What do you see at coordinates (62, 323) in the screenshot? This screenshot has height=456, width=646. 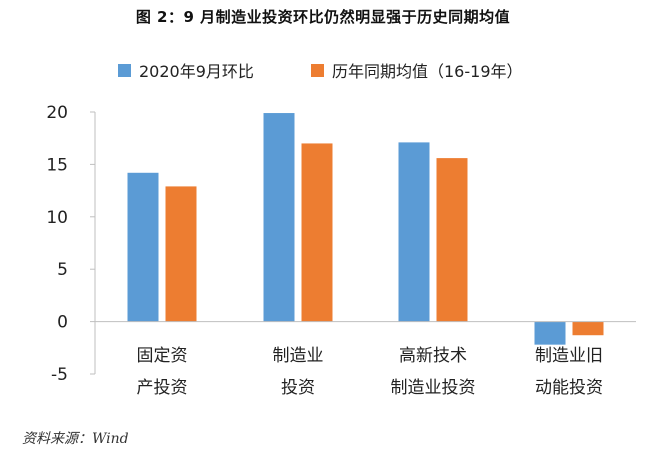 I see `y-tick-label: 0` at bounding box center [62, 323].